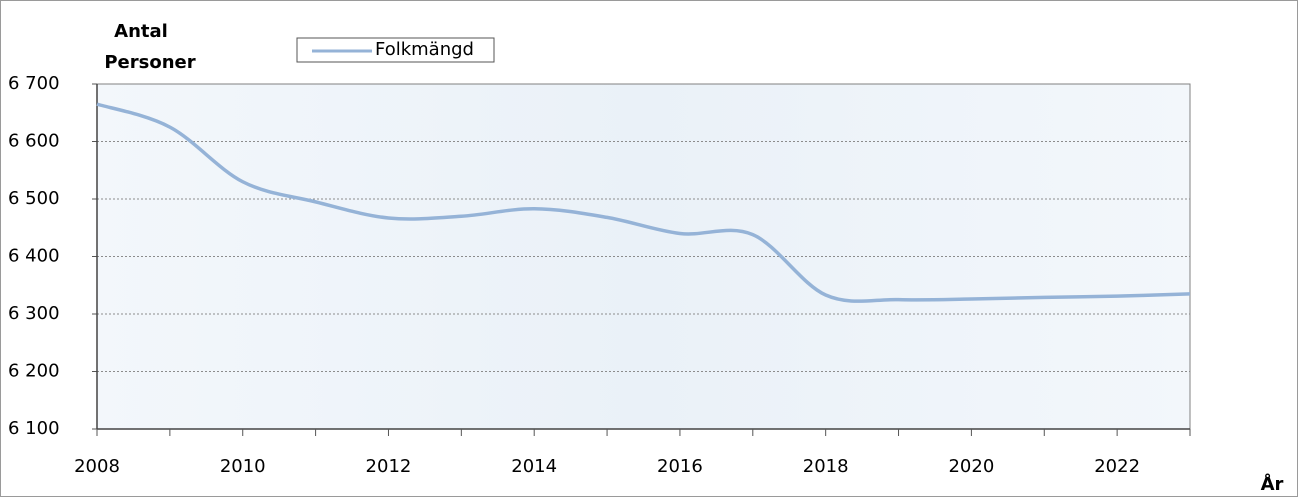 Image resolution: width=1299 pixels, height=498 pixels. Describe the element at coordinates (34, 428) in the screenshot. I see `y-tick-label: 6 100` at that location.